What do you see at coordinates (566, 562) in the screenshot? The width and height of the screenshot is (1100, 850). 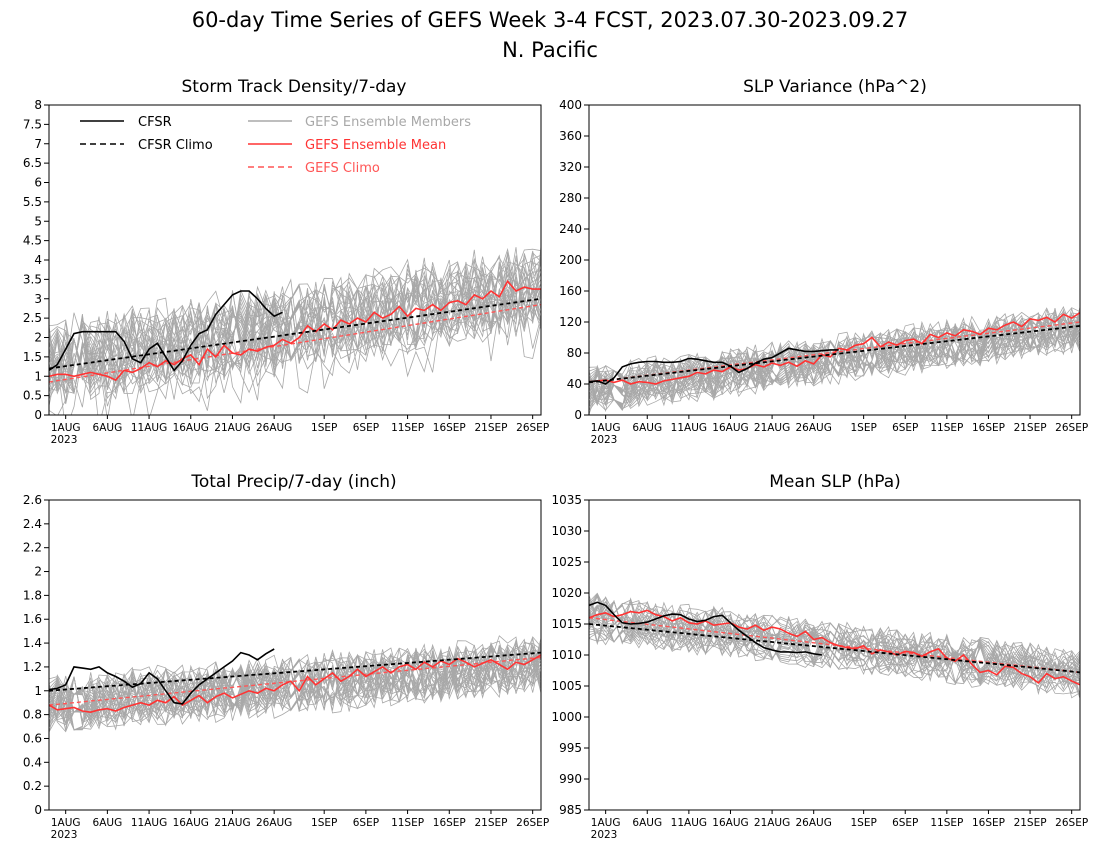 I see `y-tick-label: 1025` at bounding box center [566, 562].